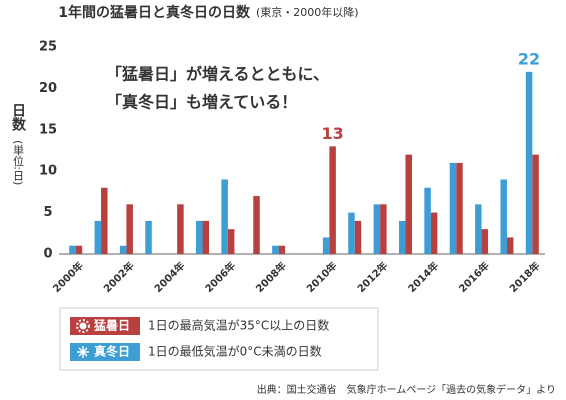 The width and height of the screenshot is (566, 400). I want to click on x-tick-label: 2014年, so click(423, 277).